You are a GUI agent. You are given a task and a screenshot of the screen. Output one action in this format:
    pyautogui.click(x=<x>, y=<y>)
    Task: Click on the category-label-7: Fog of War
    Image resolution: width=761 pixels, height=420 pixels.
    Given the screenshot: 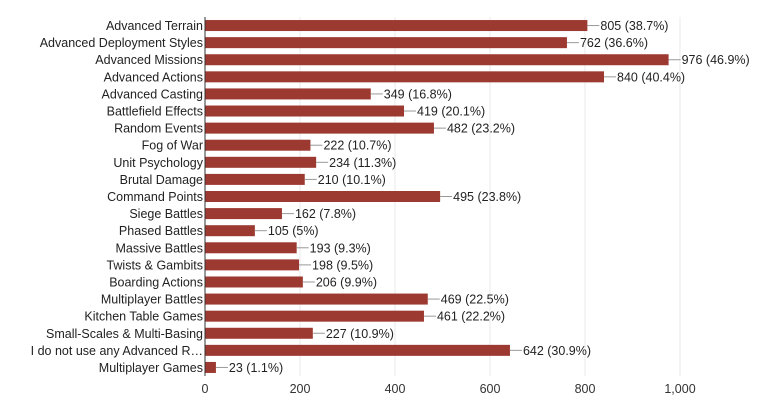 What is the action you would take?
    pyautogui.click(x=172, y=146)
    